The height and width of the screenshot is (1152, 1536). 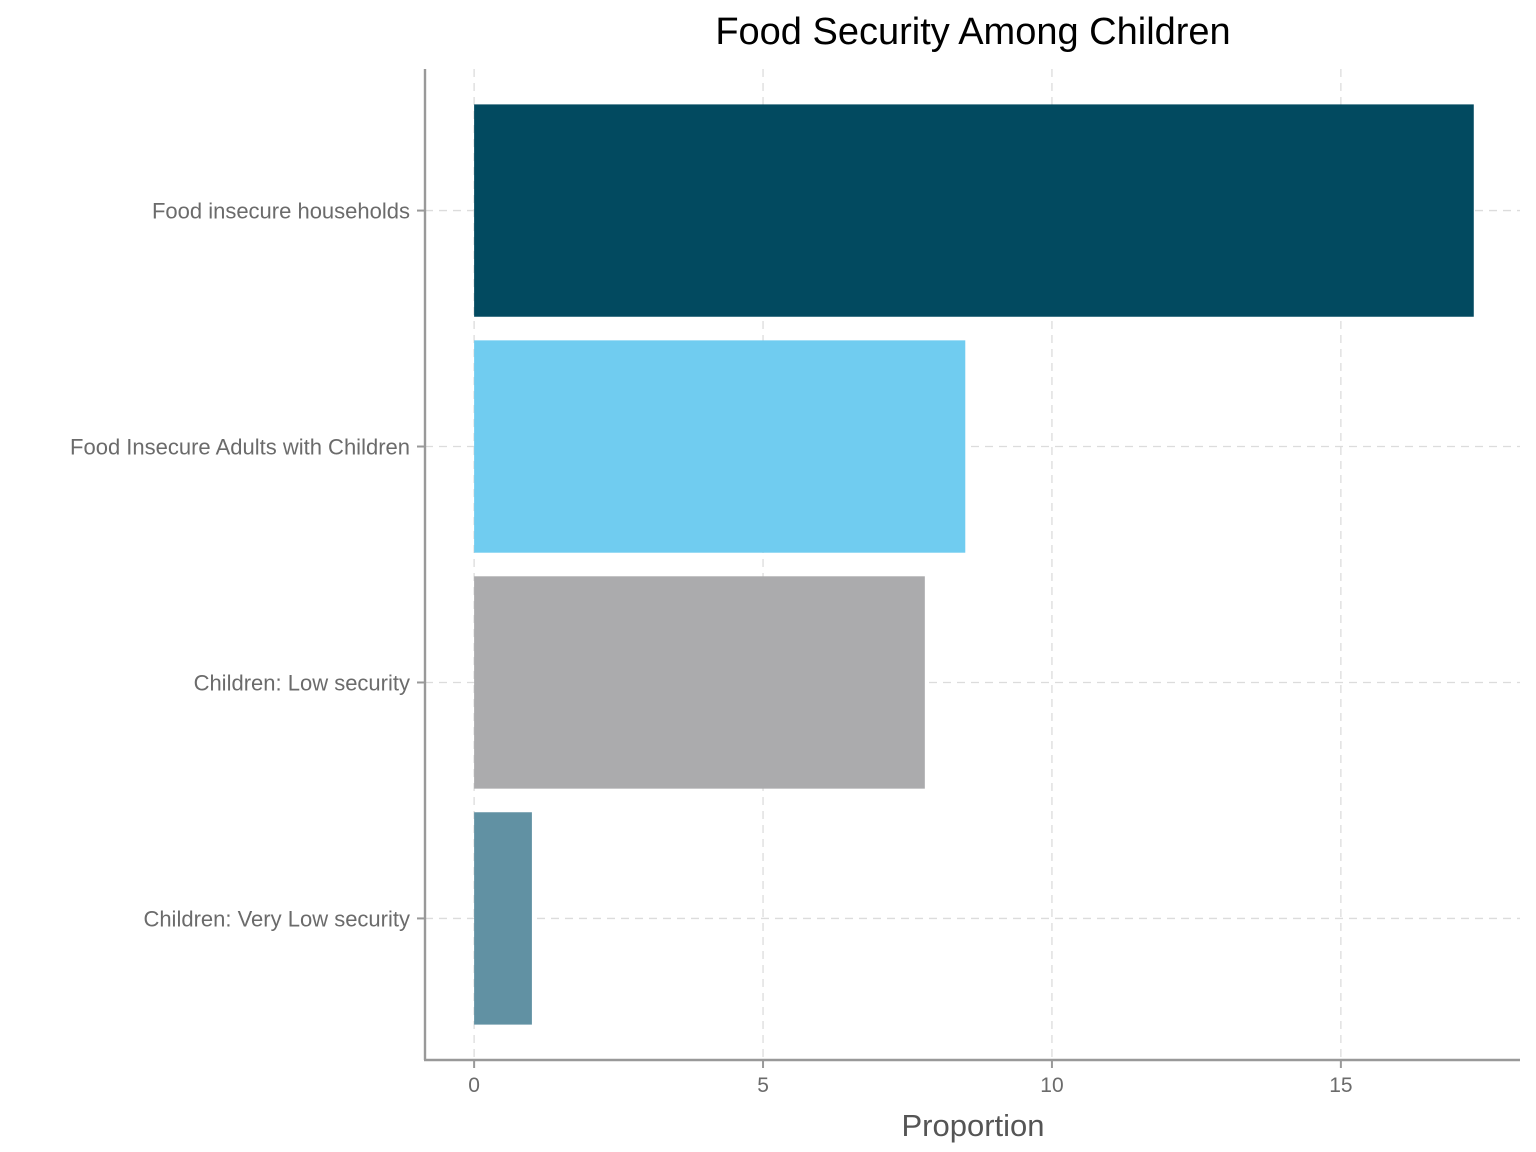 What do you see at coordinates (302, 682) in the screenshot?
I see `y-tick-label: Children: Low security` at bounding box center [302, 682].